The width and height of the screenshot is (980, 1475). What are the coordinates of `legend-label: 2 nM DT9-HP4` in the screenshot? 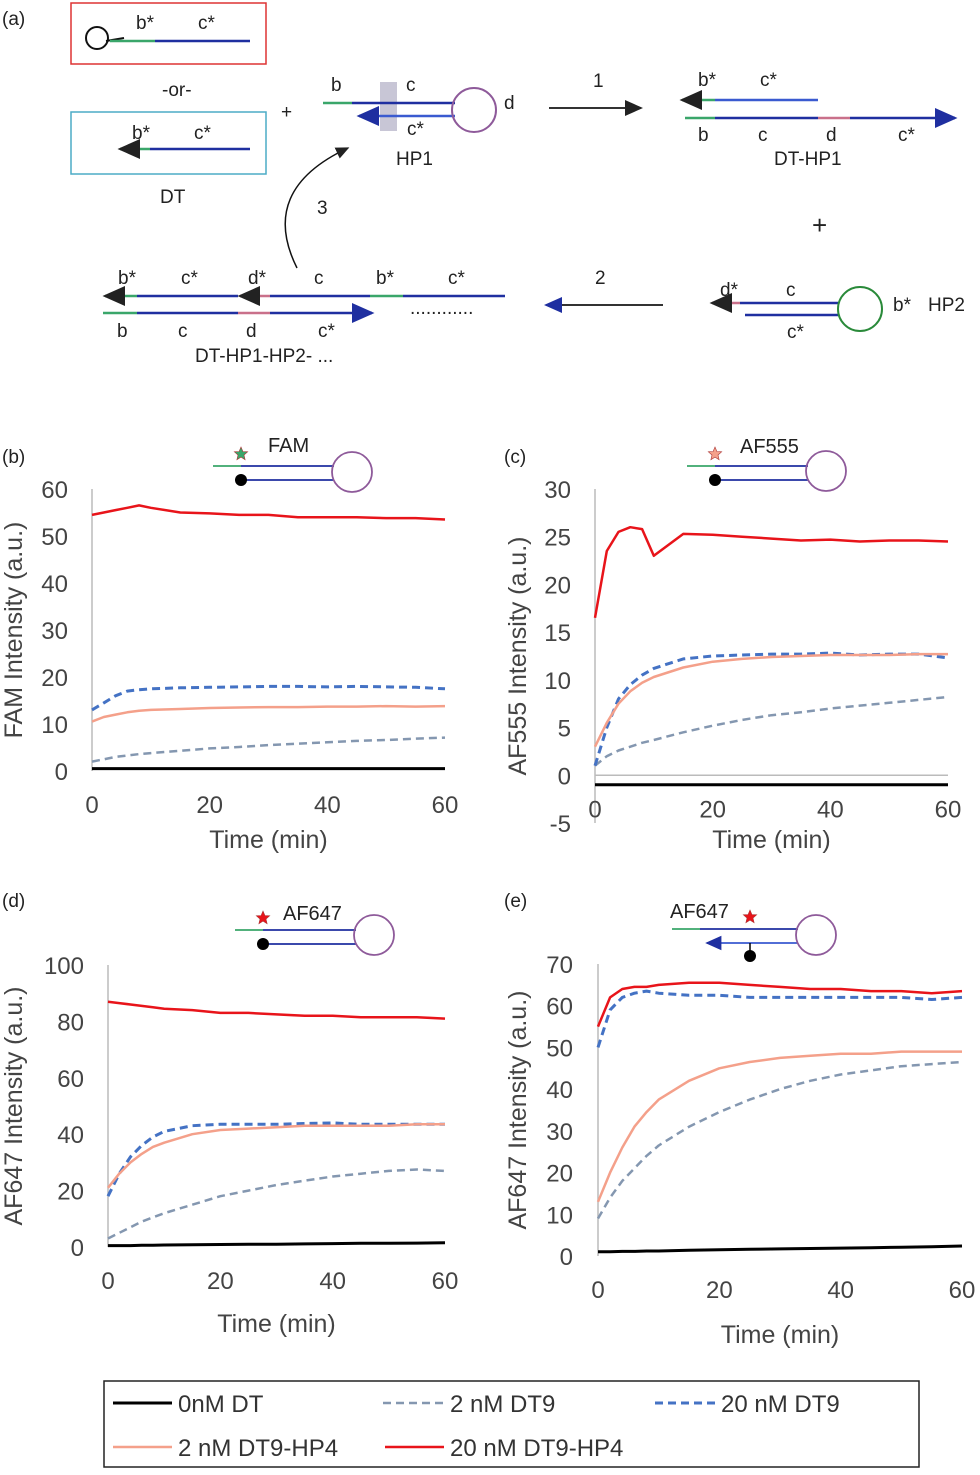 It's located at (258, 1448).